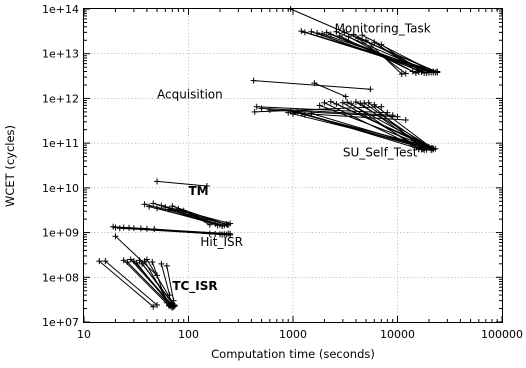 The height and width of the screenshot is (368, 526). What do you see at coordinates (397, 334) in the screenshot?
I see `x-tick-label: 10000` at bounding box center [397, 334].